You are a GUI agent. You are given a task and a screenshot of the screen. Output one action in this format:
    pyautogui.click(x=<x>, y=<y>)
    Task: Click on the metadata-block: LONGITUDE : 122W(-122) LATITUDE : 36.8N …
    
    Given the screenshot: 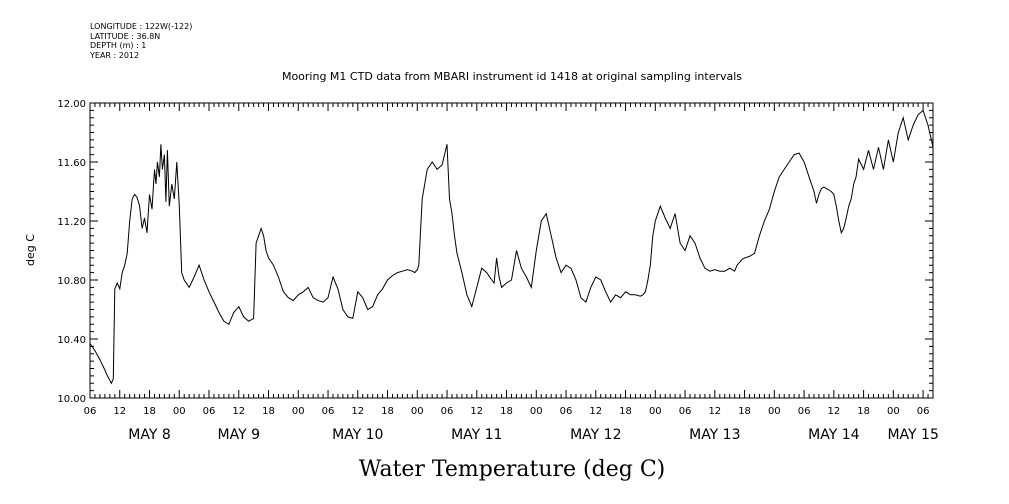 What is the action you would take?
    pyautogui.click(x=141, y=41)
    